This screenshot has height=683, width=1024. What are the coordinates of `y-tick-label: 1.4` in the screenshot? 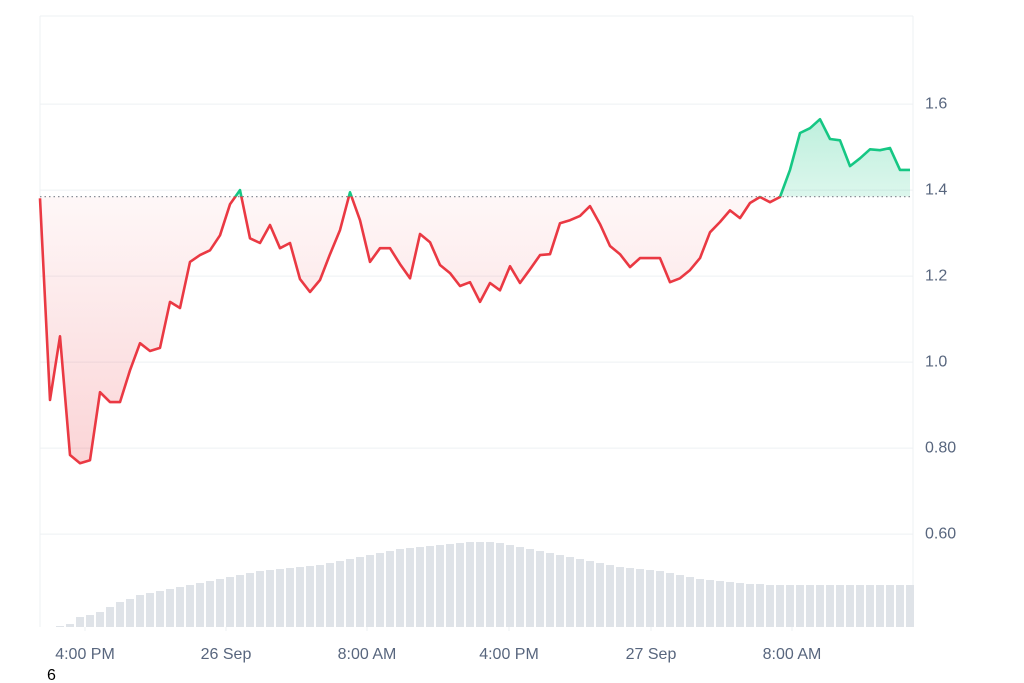 It's located at (936, 189).